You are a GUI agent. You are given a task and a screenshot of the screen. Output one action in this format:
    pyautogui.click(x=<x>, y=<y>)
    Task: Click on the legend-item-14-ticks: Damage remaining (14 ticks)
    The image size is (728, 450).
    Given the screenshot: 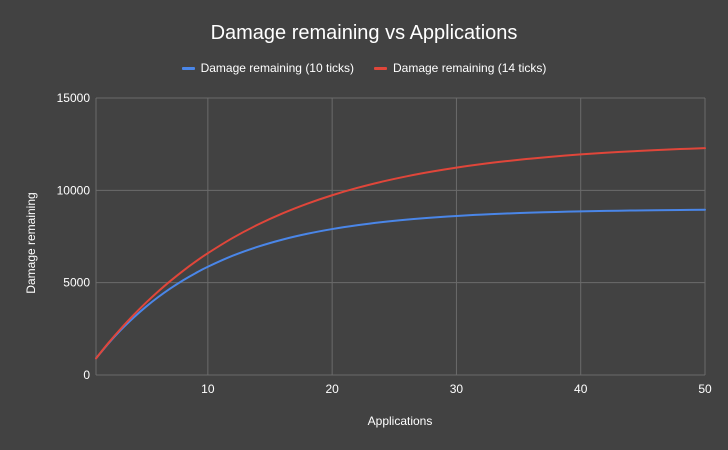 What is the action you would take?
    pyautogui.click(x=460, y=68)
    